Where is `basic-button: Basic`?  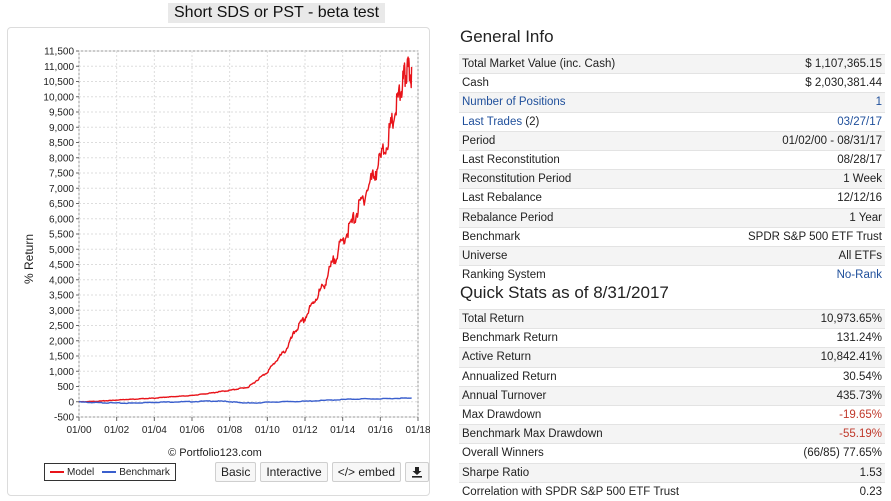 basic-button: Basic is located at coordinates (236, 472).